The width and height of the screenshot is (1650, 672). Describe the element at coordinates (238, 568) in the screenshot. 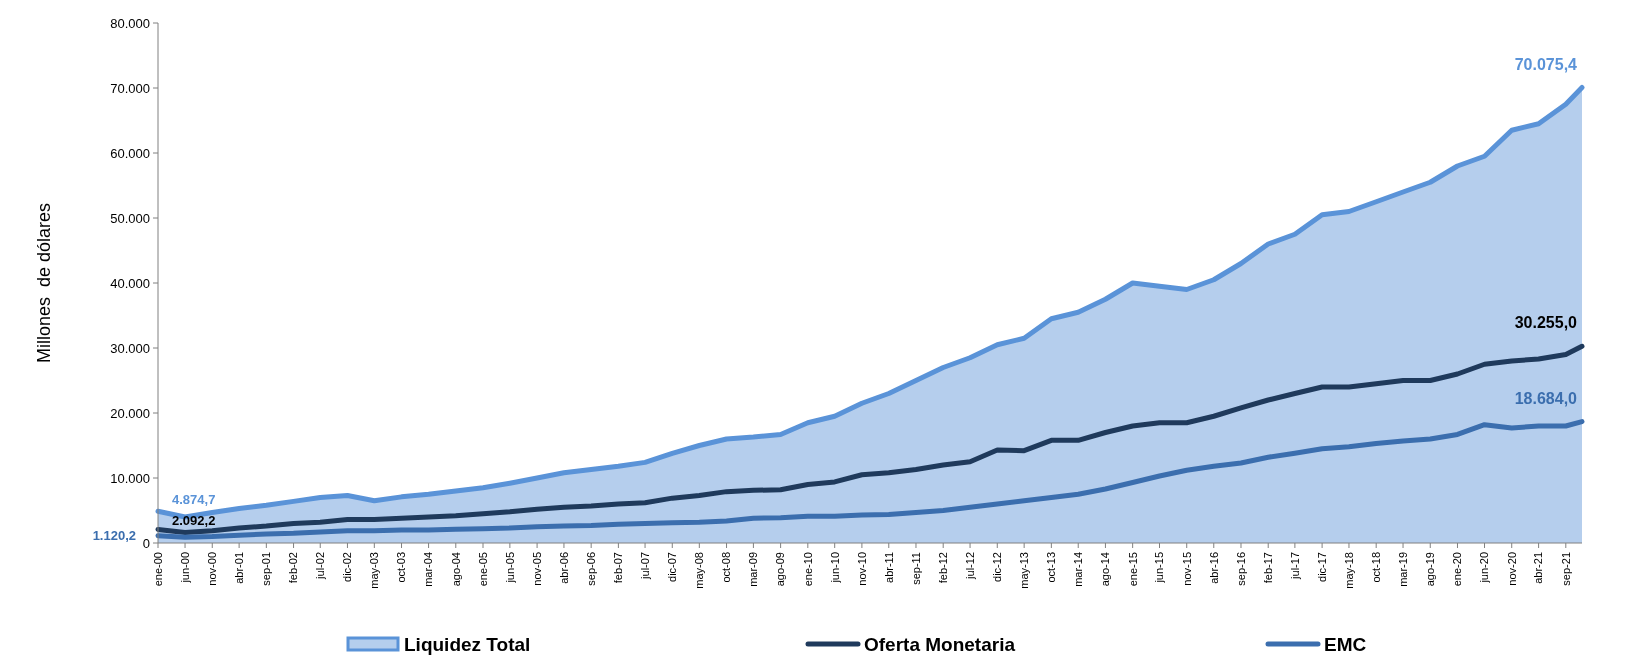

I see `x-tick-label: abr-01` at that location.